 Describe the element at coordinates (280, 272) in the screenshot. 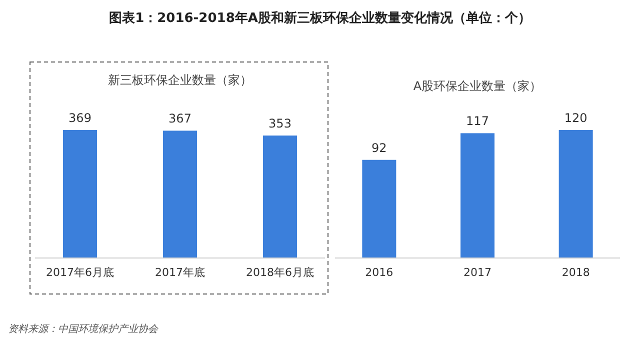

I see `x-tick-label: 2018年6月底` at that location.